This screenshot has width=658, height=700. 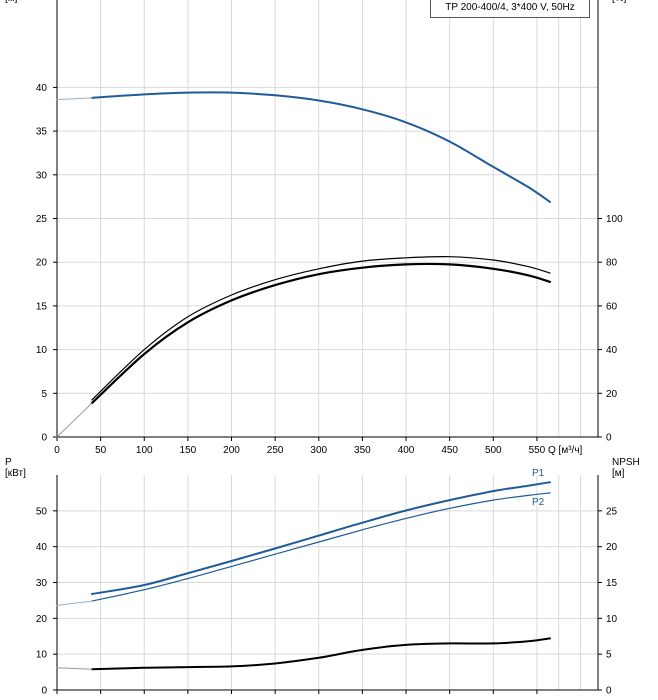 I want to click on top-y-left-tick-label: 35, so click(x=42, y=132).